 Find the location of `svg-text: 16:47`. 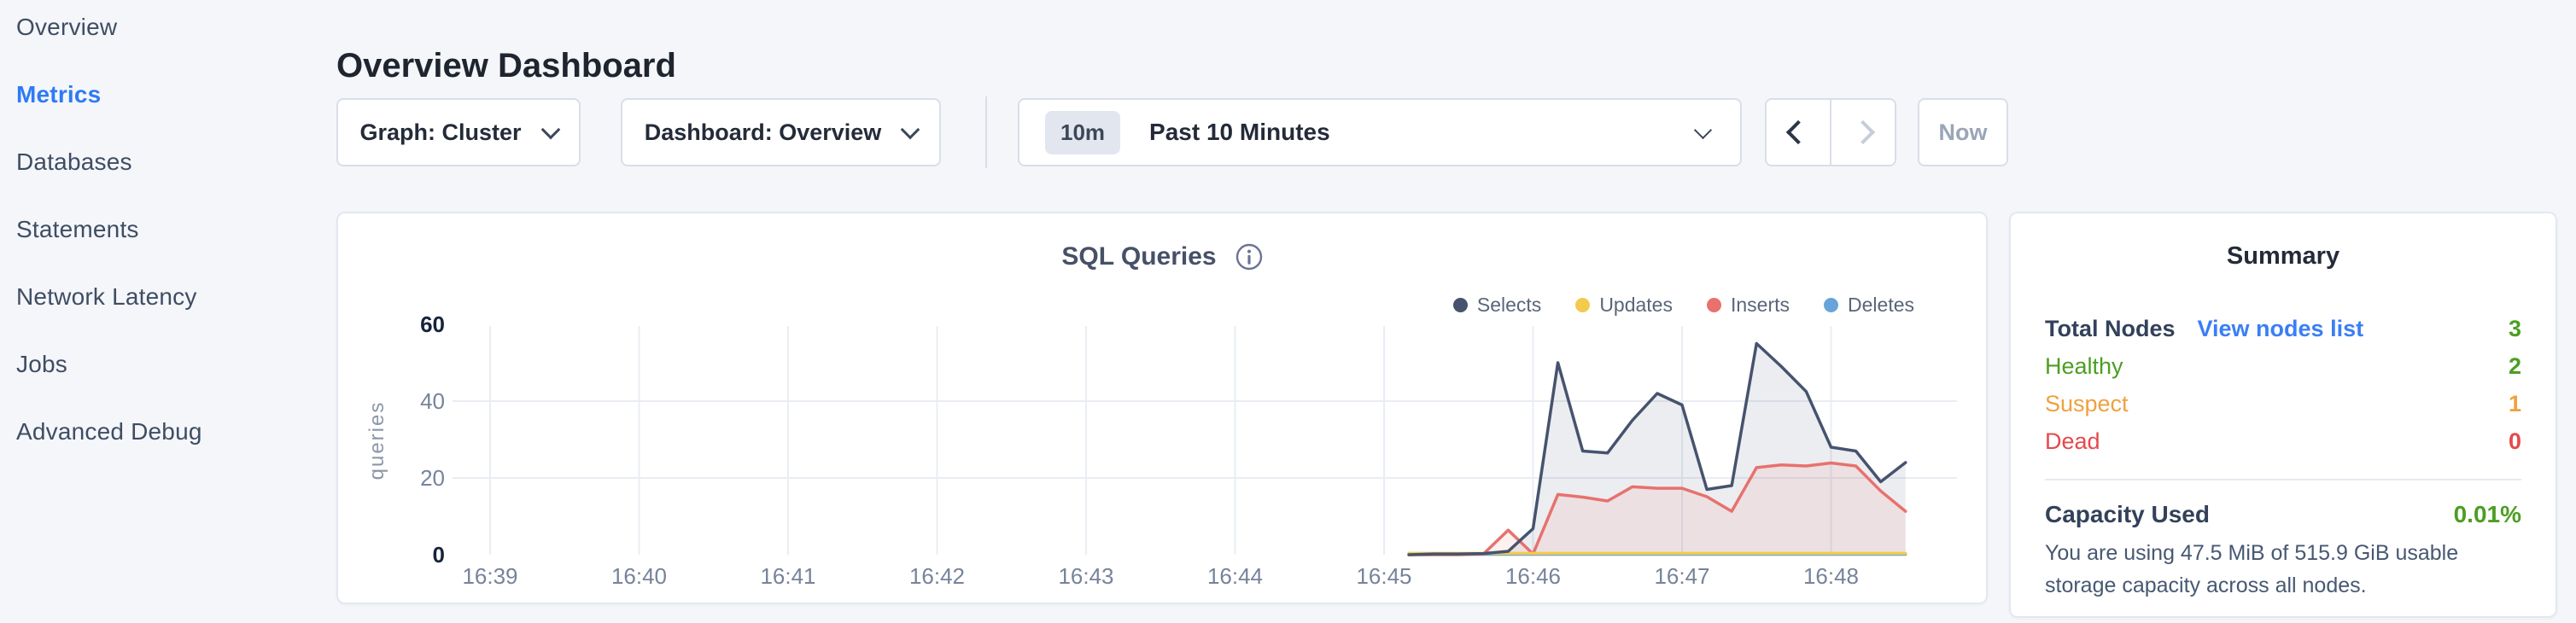

svg-text: 16:47 is located at coordinates (1681, 576).